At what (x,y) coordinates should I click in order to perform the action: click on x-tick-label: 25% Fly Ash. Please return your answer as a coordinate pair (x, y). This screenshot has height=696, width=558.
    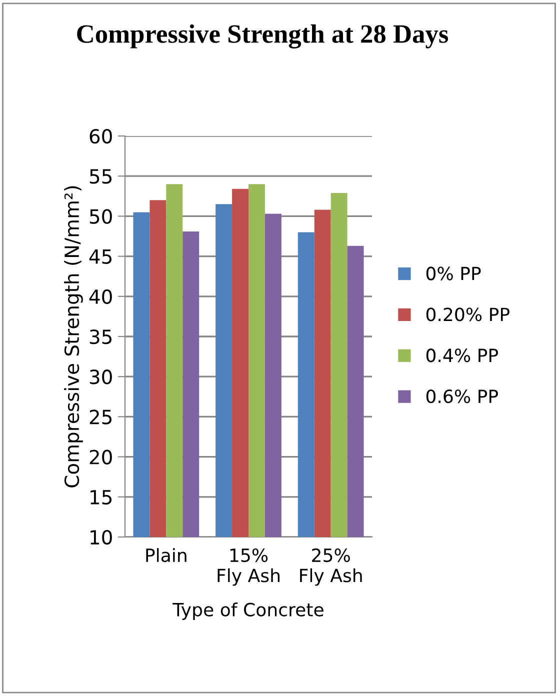
    Looking at the image, I should click on (331, 567).